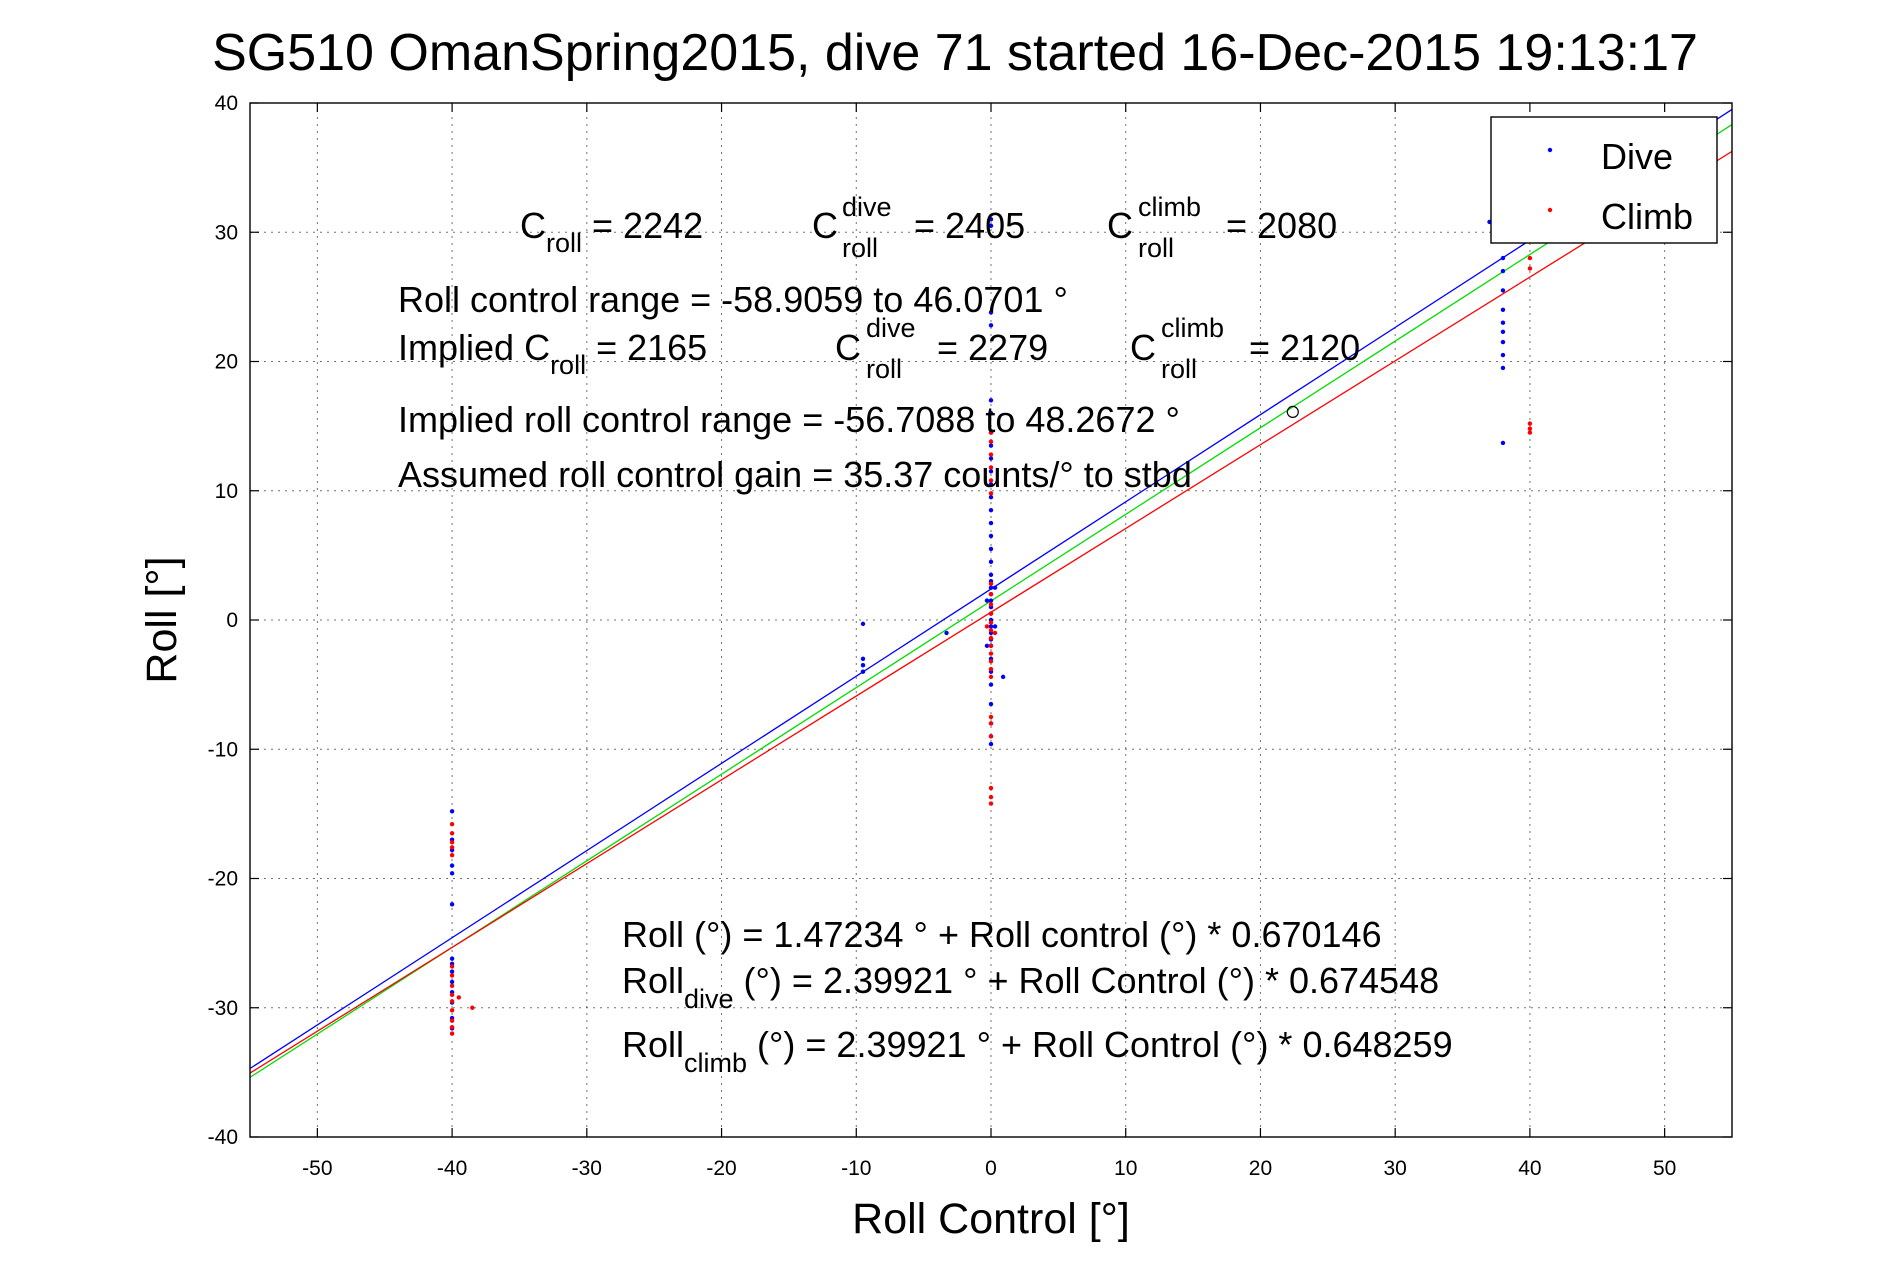 The height and width of the screenshot is (1262, 1891). Describe the element at coordinates (1169, 207) in the screenshot. I see `c-roll-climb-sup: climb` at that location.